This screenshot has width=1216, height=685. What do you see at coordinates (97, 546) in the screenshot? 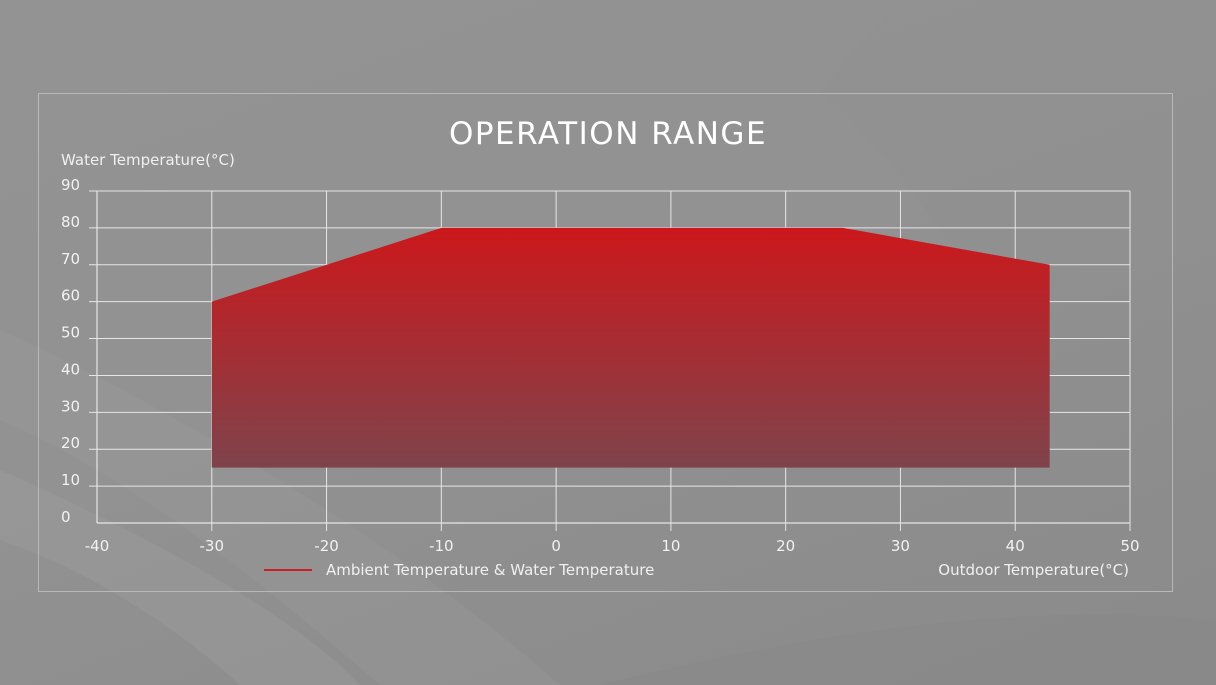
I see `x-tick-label: -40` at bounding box center [97, 546].